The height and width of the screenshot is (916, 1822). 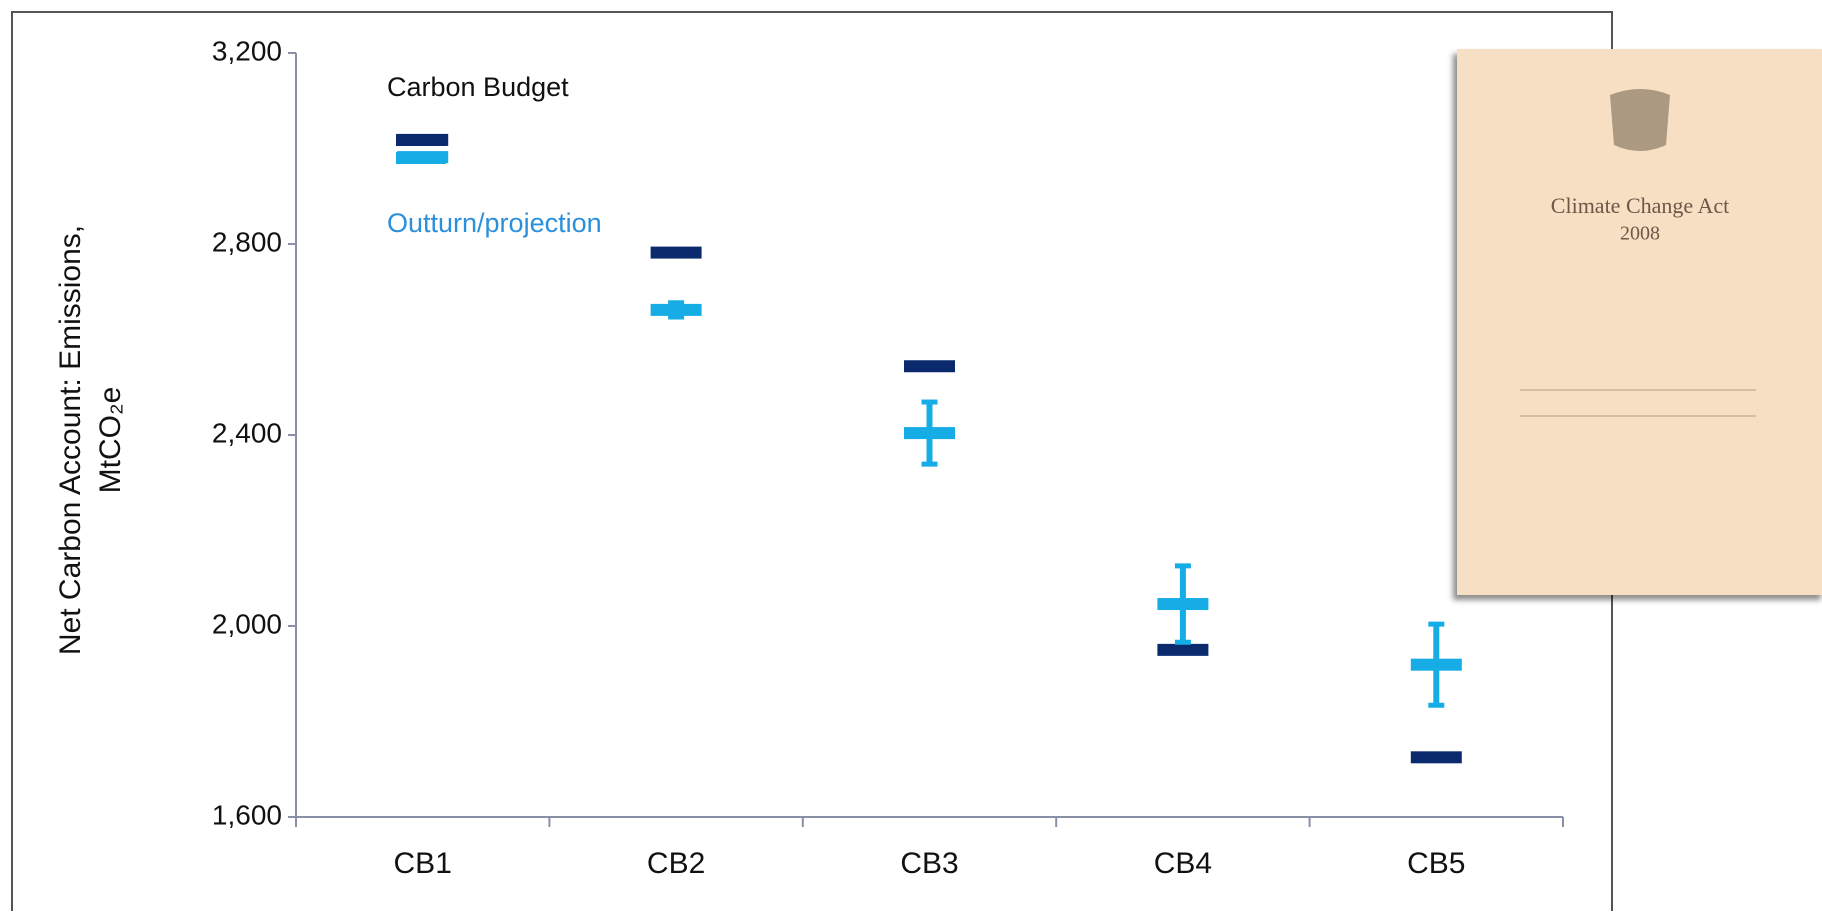 What do you see at coordinates (478, 87) in the screenshot?
I see `legend-label: Carbon Budget` at bounding box center [478, 87].